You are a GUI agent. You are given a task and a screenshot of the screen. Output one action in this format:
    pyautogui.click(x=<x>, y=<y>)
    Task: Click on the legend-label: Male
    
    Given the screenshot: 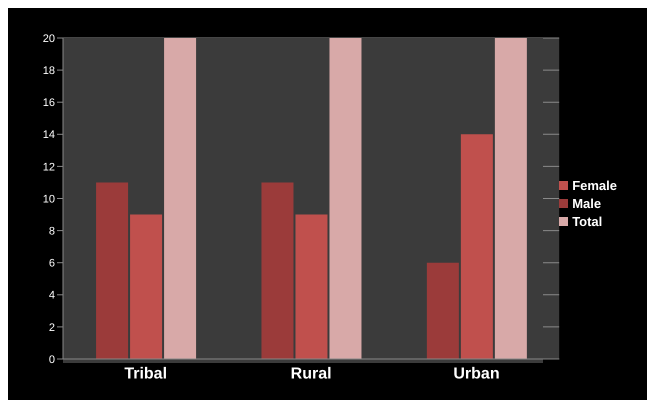 What is the action you would take?
    pyautogui.click(x=587, y=203)
    